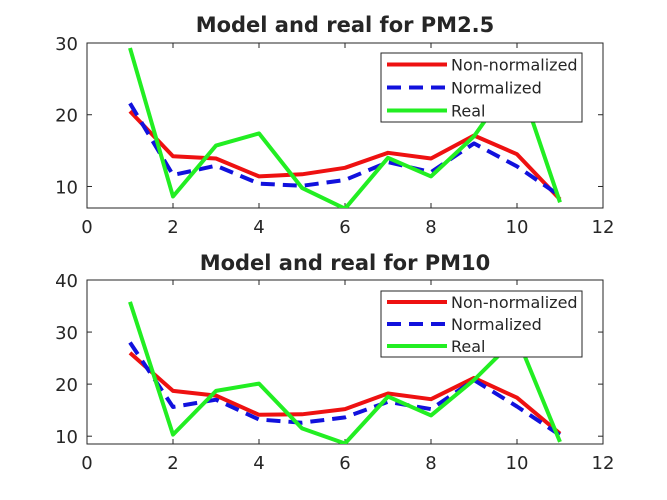 This screenshot has width=667, height=500. I want to click on chart-title: Model and real for PM10, so click(345, 263).